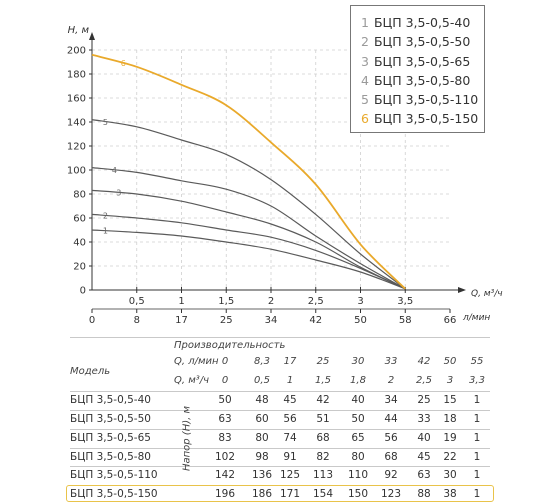 Image resolution: width=560 pixels, height=504 pixels. Describe the element at coordinates (225, 380) in the screenshot. I see `q-m3h-cell: 0` at that location.